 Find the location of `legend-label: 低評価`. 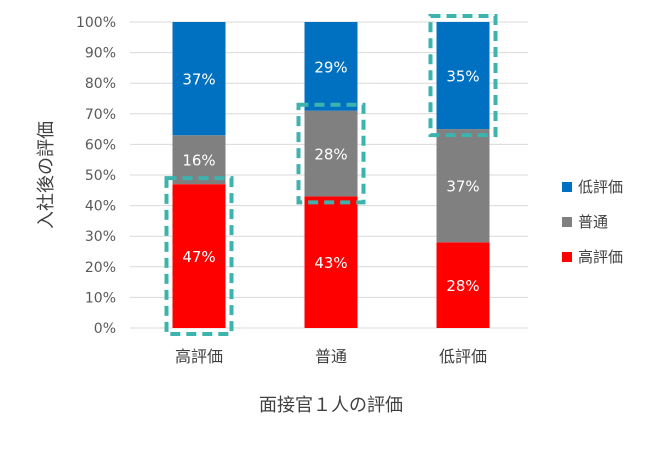

legend-label: 低評価 is located at coordinates (600, 187).